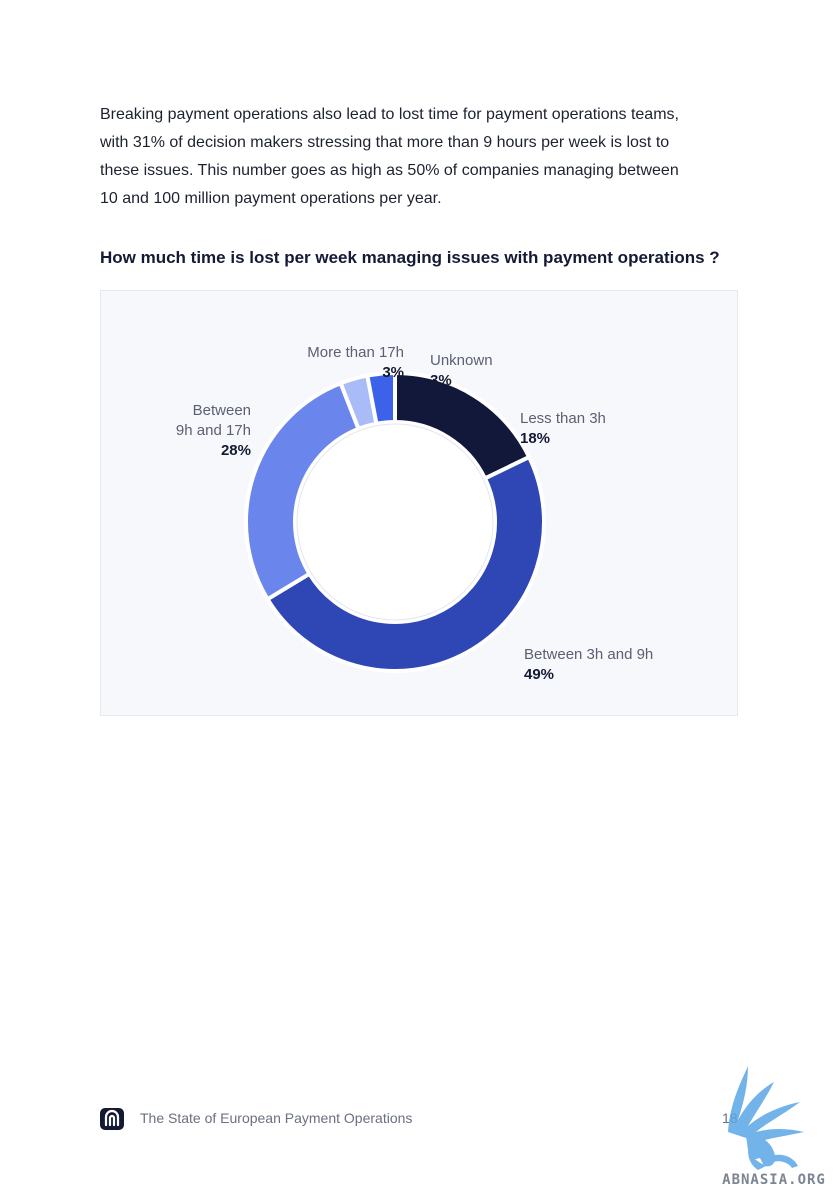  I want to click on watermark-text: ABNASIA.ORG, so click(774, 1180).